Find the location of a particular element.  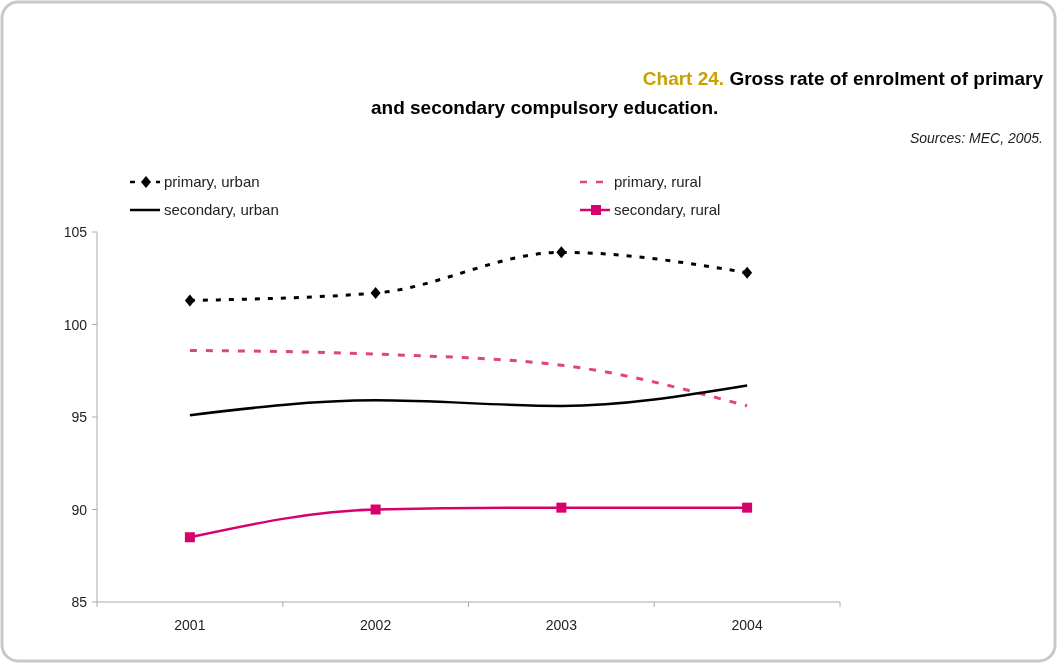

legend-label: secondary, rural is located at coordinates (667, 209).